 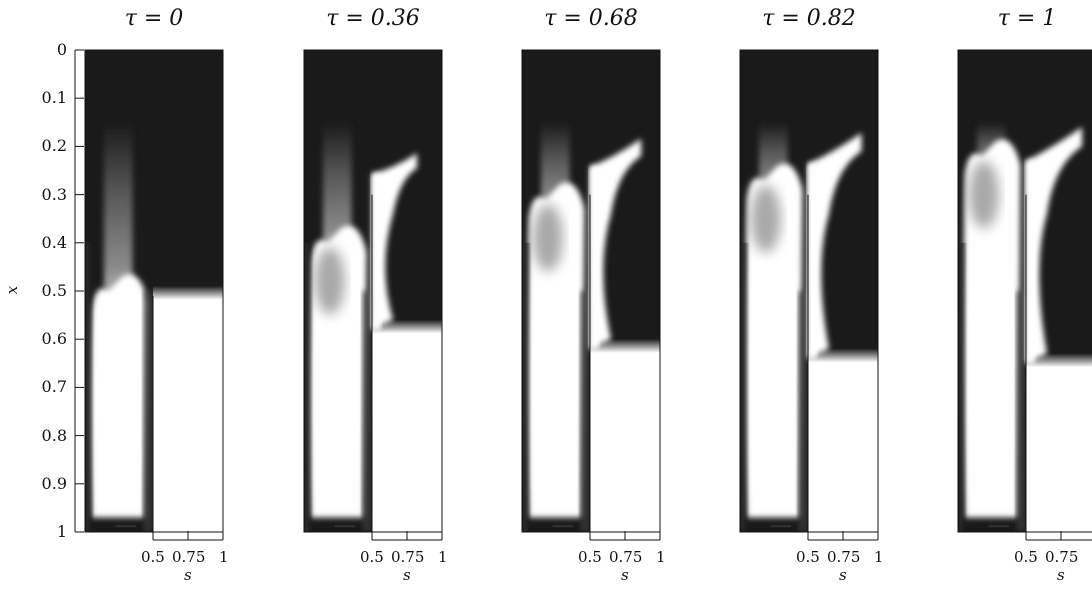 What do you see at coordinates (54, 194) in the screenshot?
I see `x-tick-label: 0.3` at bounding box center [54, 194].